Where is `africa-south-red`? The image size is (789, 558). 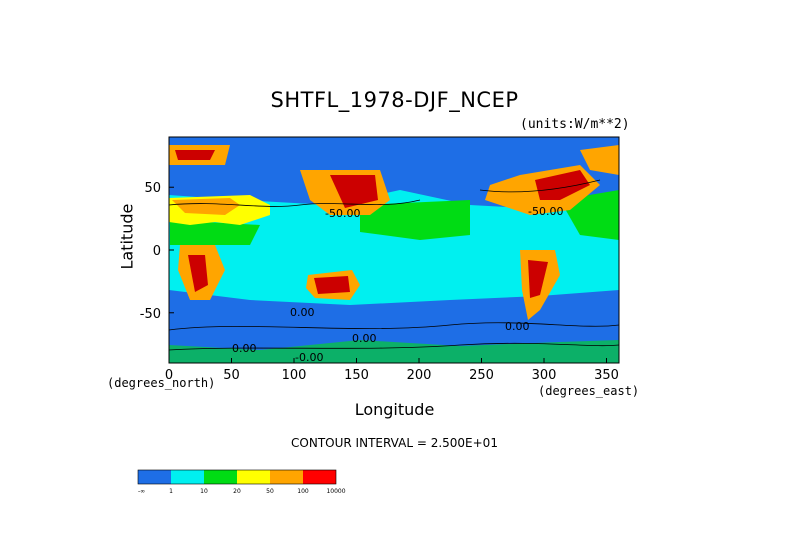 africa-south-red is located at coordinates (198, 273).